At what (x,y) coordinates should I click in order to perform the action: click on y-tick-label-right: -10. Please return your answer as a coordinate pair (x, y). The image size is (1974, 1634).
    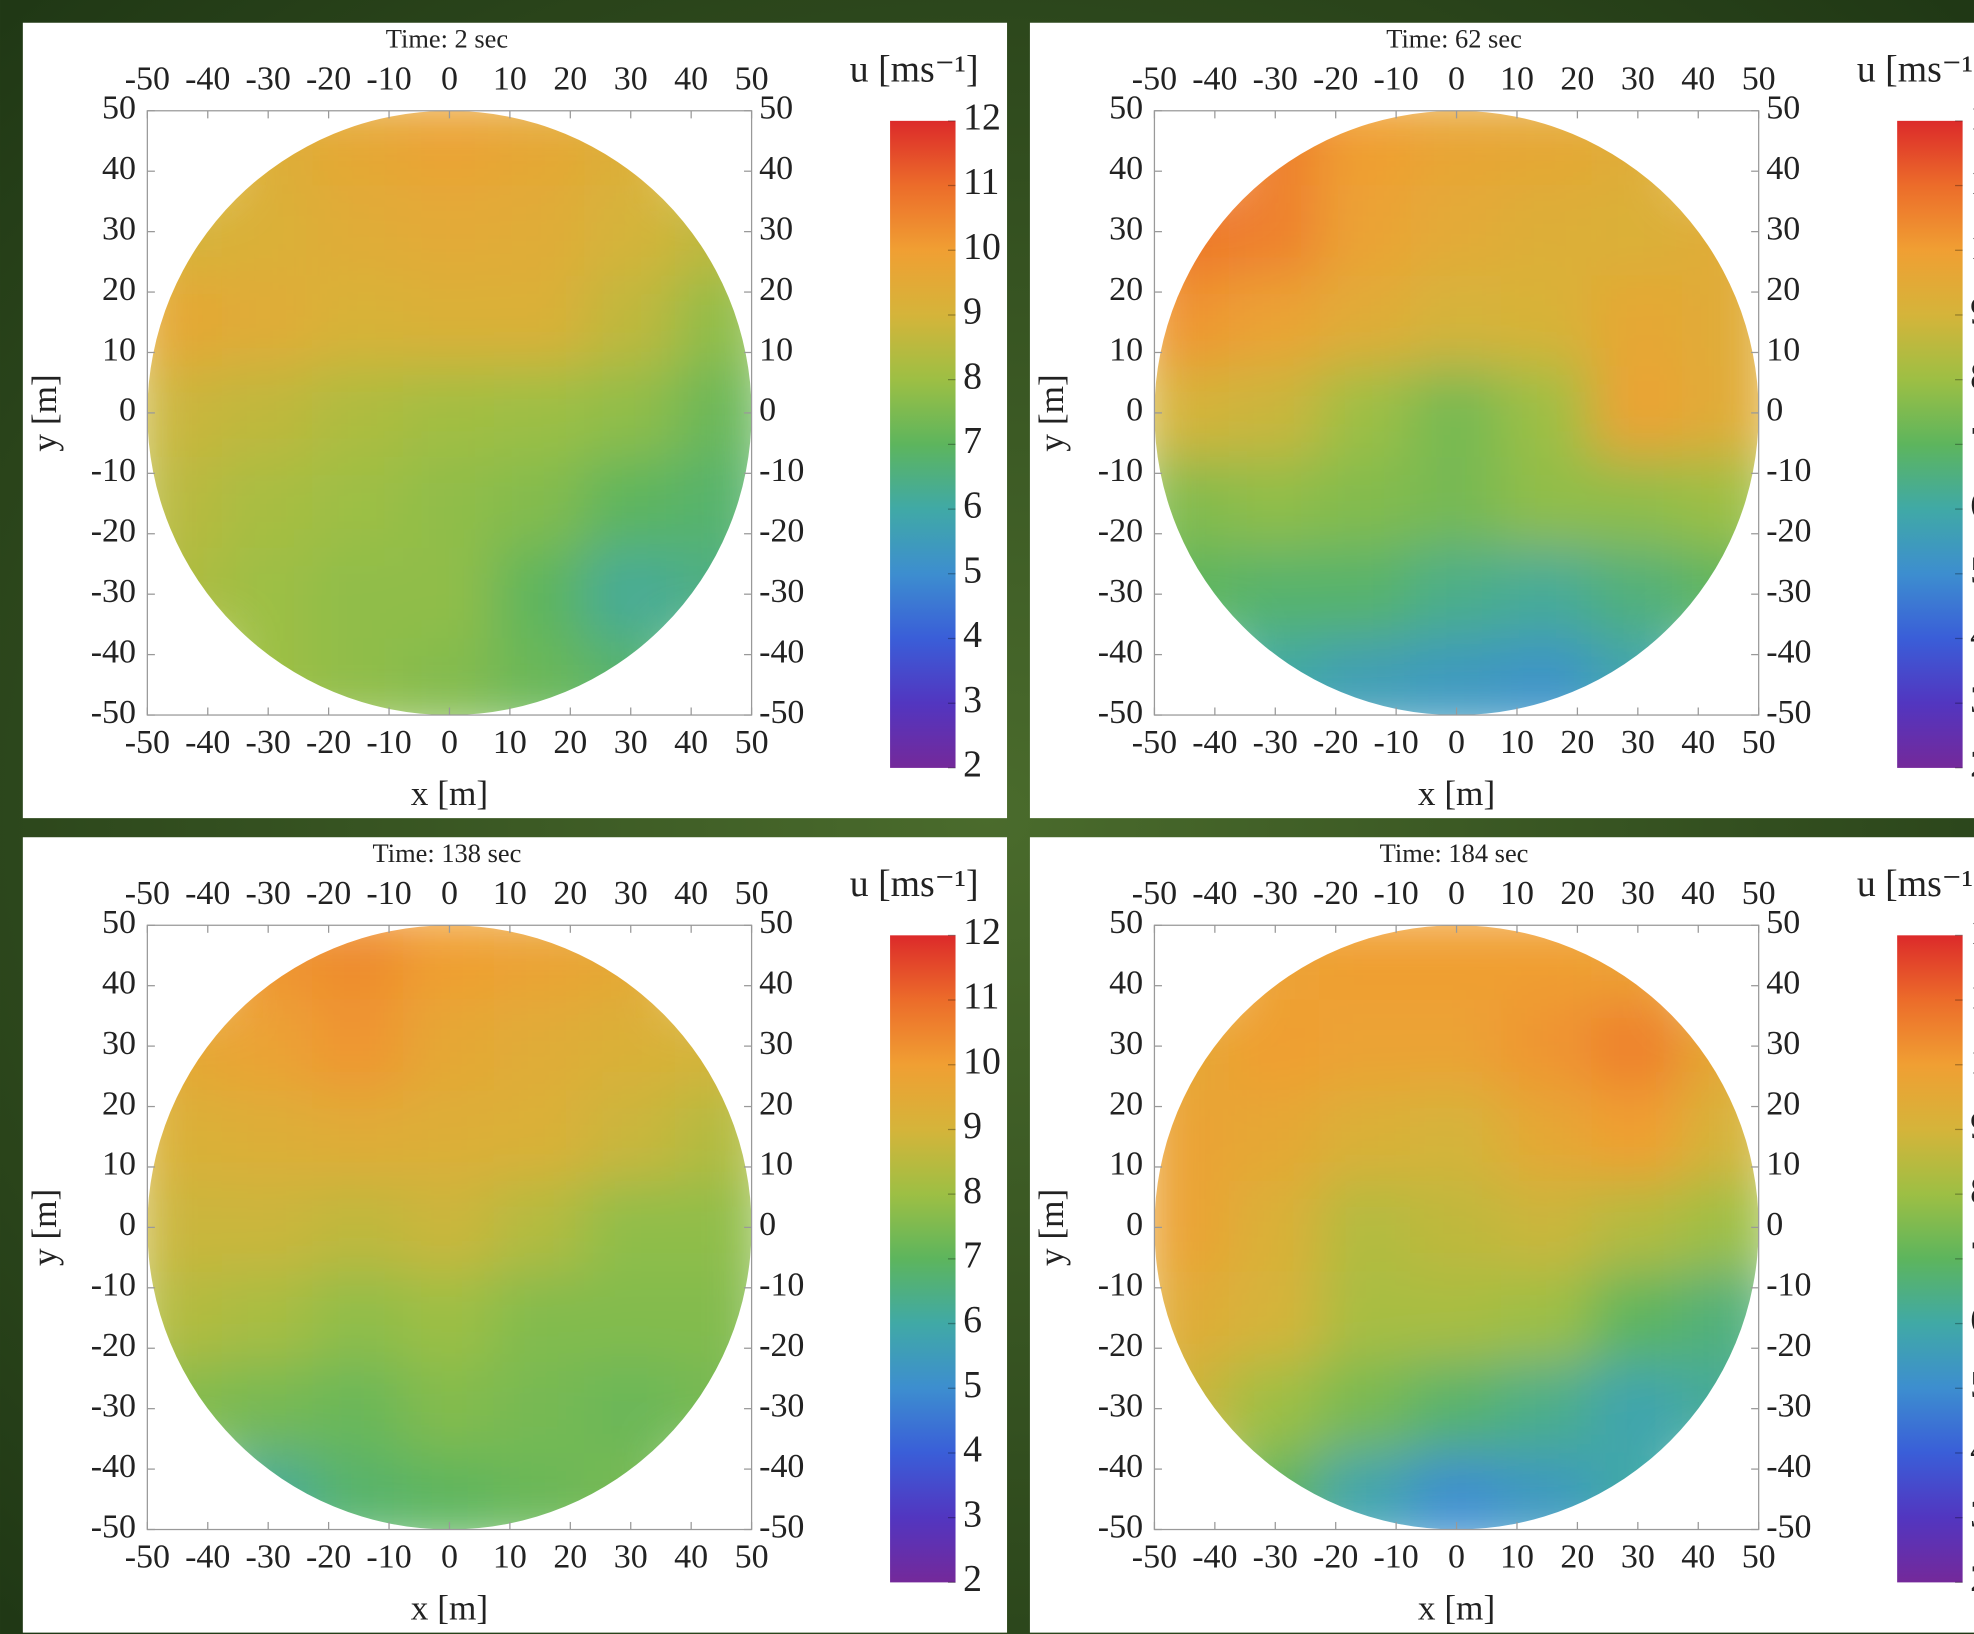
    Looking at the image, I should click on (781, 470).